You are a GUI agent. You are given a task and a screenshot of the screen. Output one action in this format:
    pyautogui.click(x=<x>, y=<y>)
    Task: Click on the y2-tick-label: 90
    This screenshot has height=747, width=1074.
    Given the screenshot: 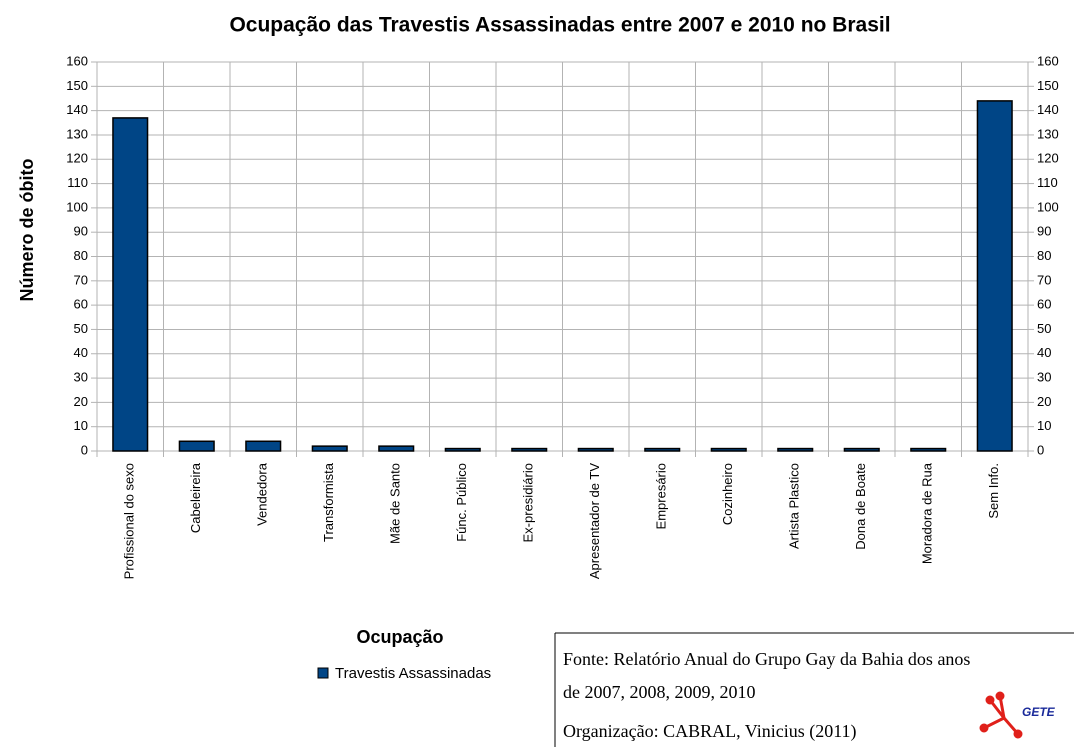 What is the action you would take?
    pyautogui.click(x=1044, y=231)
    